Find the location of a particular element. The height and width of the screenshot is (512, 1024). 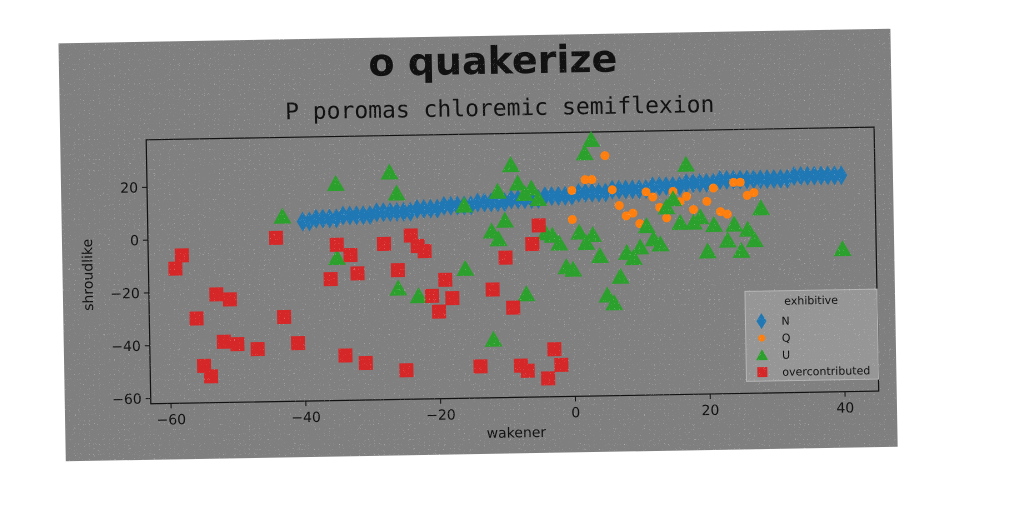

chart-title: o quakerize is located at coordinates (493, 61).